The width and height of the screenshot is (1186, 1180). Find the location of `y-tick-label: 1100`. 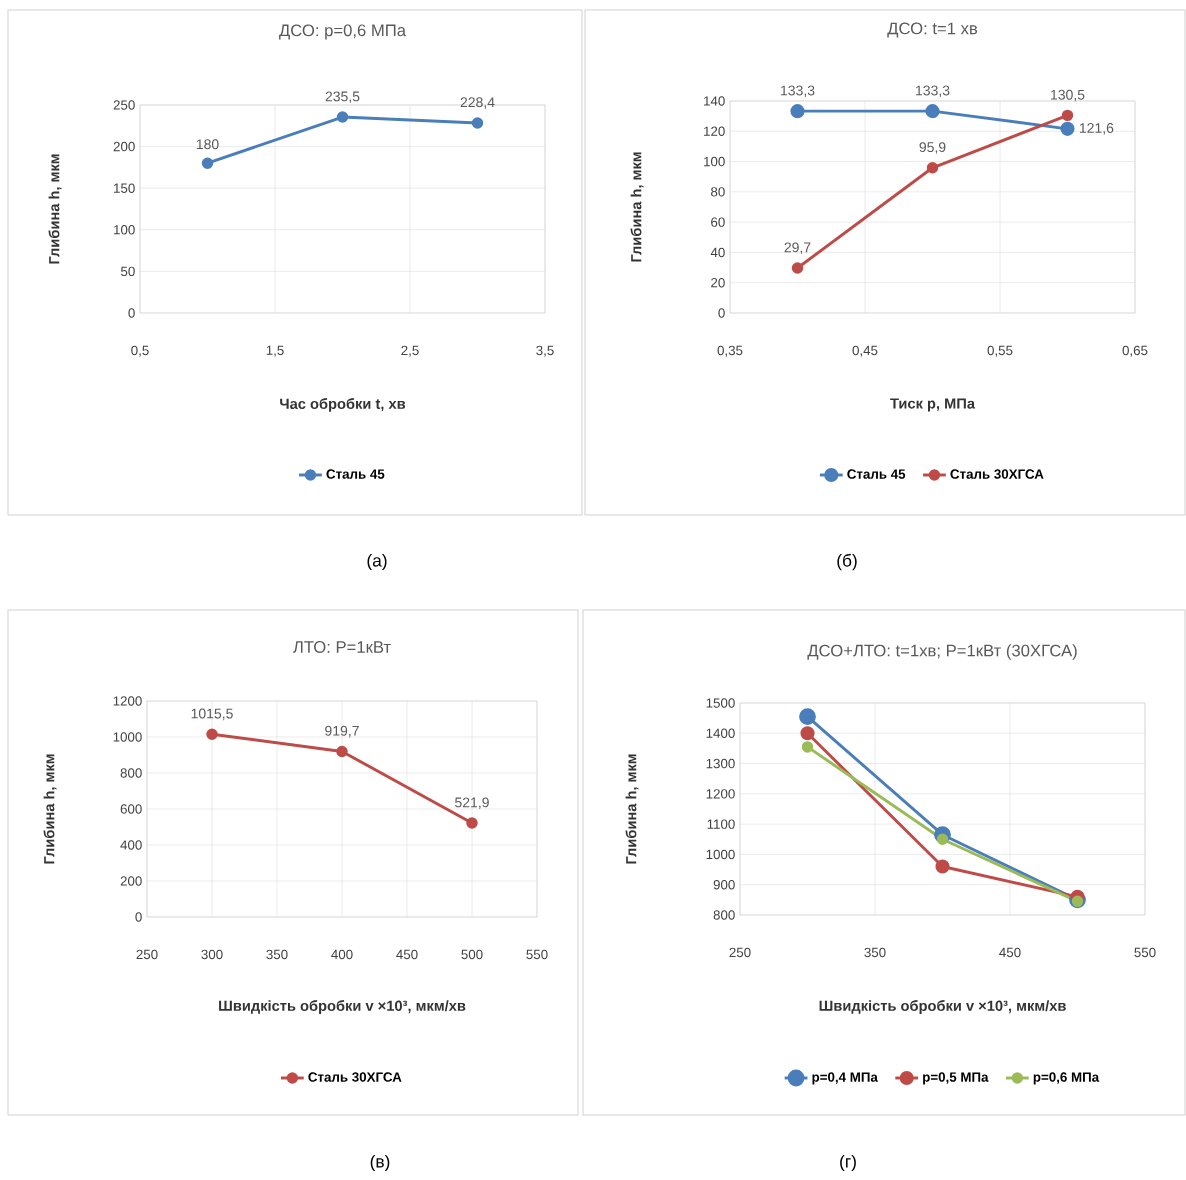

y-tick-label: 1100 is located at coordinates (721, 824).